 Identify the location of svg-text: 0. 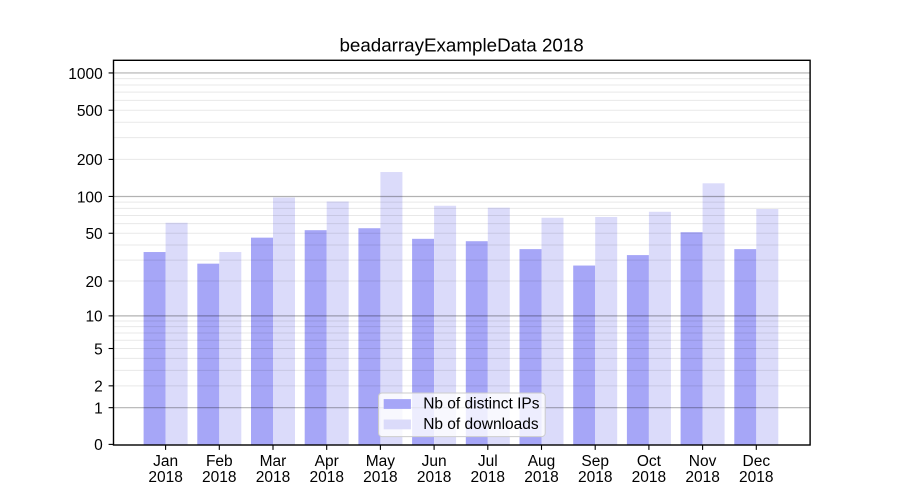
(98, 445).